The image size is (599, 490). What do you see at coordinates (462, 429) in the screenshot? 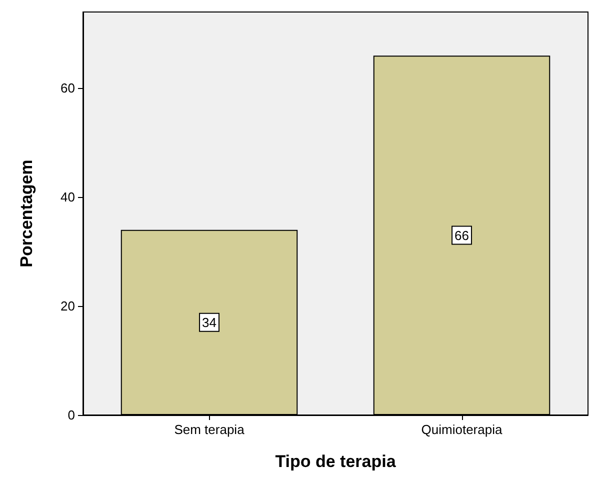
I see `x-tick-label: Quimioterapia` at bounding box center [462, 429].